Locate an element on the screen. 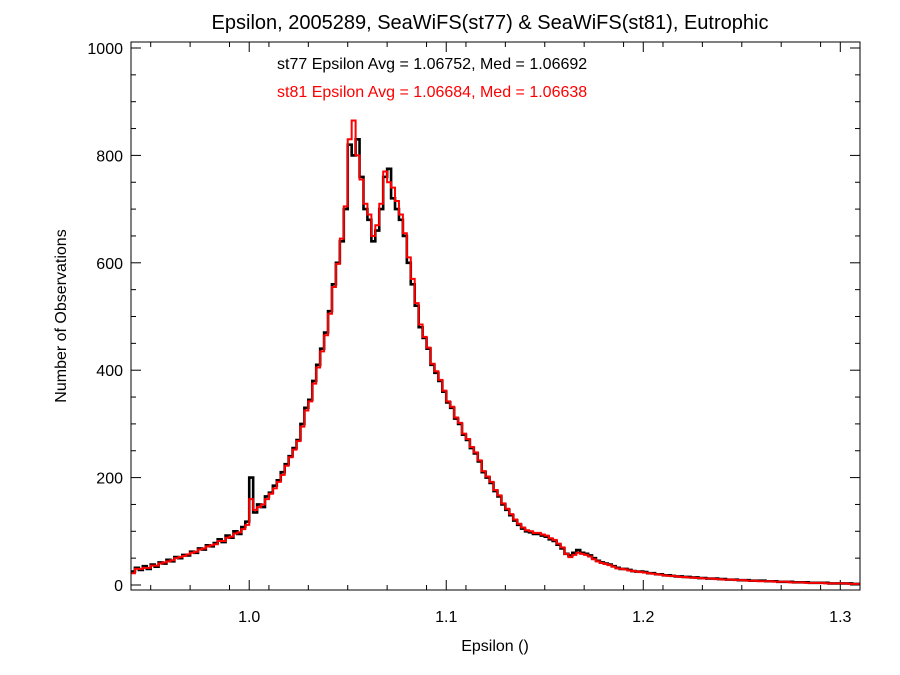 The image size is (900, 675). y-tick-label: 0 is located at coordinates (118, 586).